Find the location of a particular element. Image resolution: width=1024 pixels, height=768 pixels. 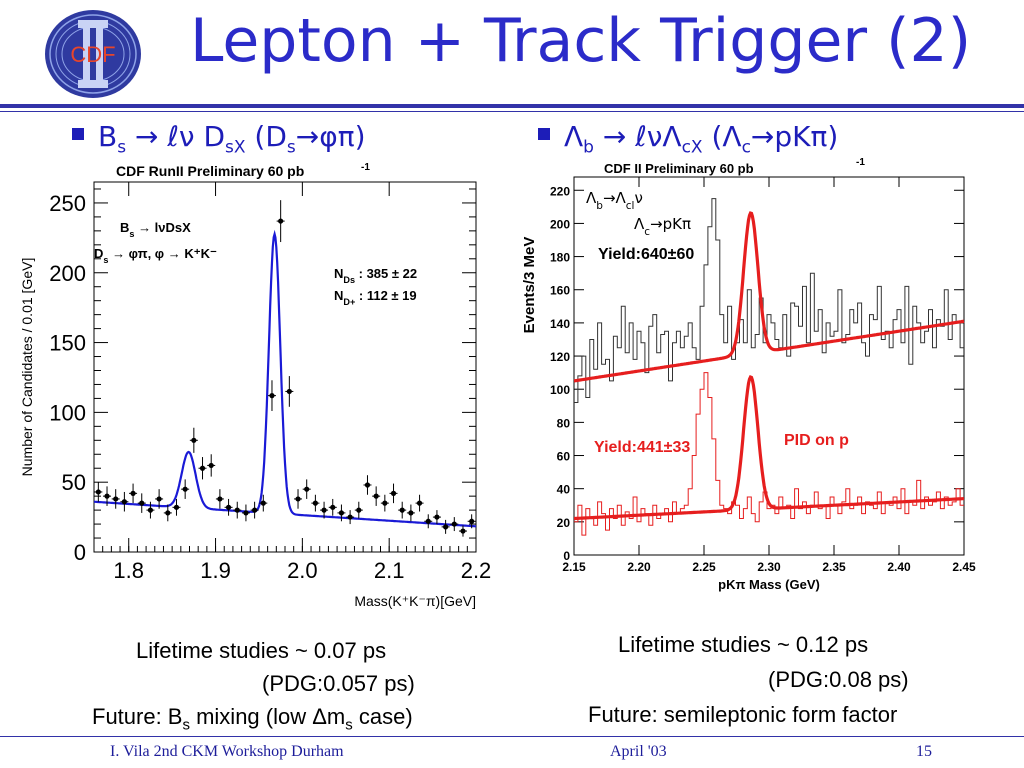

fit-curve is located at coordinates (284, 378).